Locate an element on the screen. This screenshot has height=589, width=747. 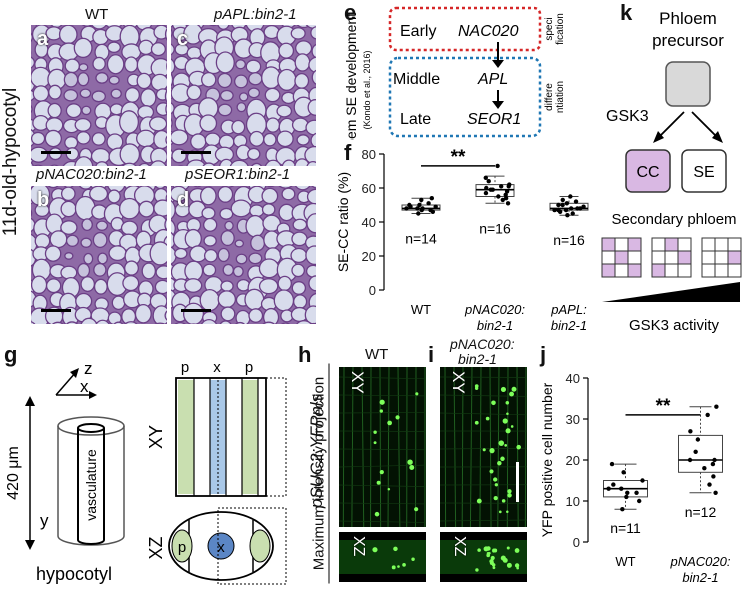
micrograph-d: d is located at coordinates (243, 255).